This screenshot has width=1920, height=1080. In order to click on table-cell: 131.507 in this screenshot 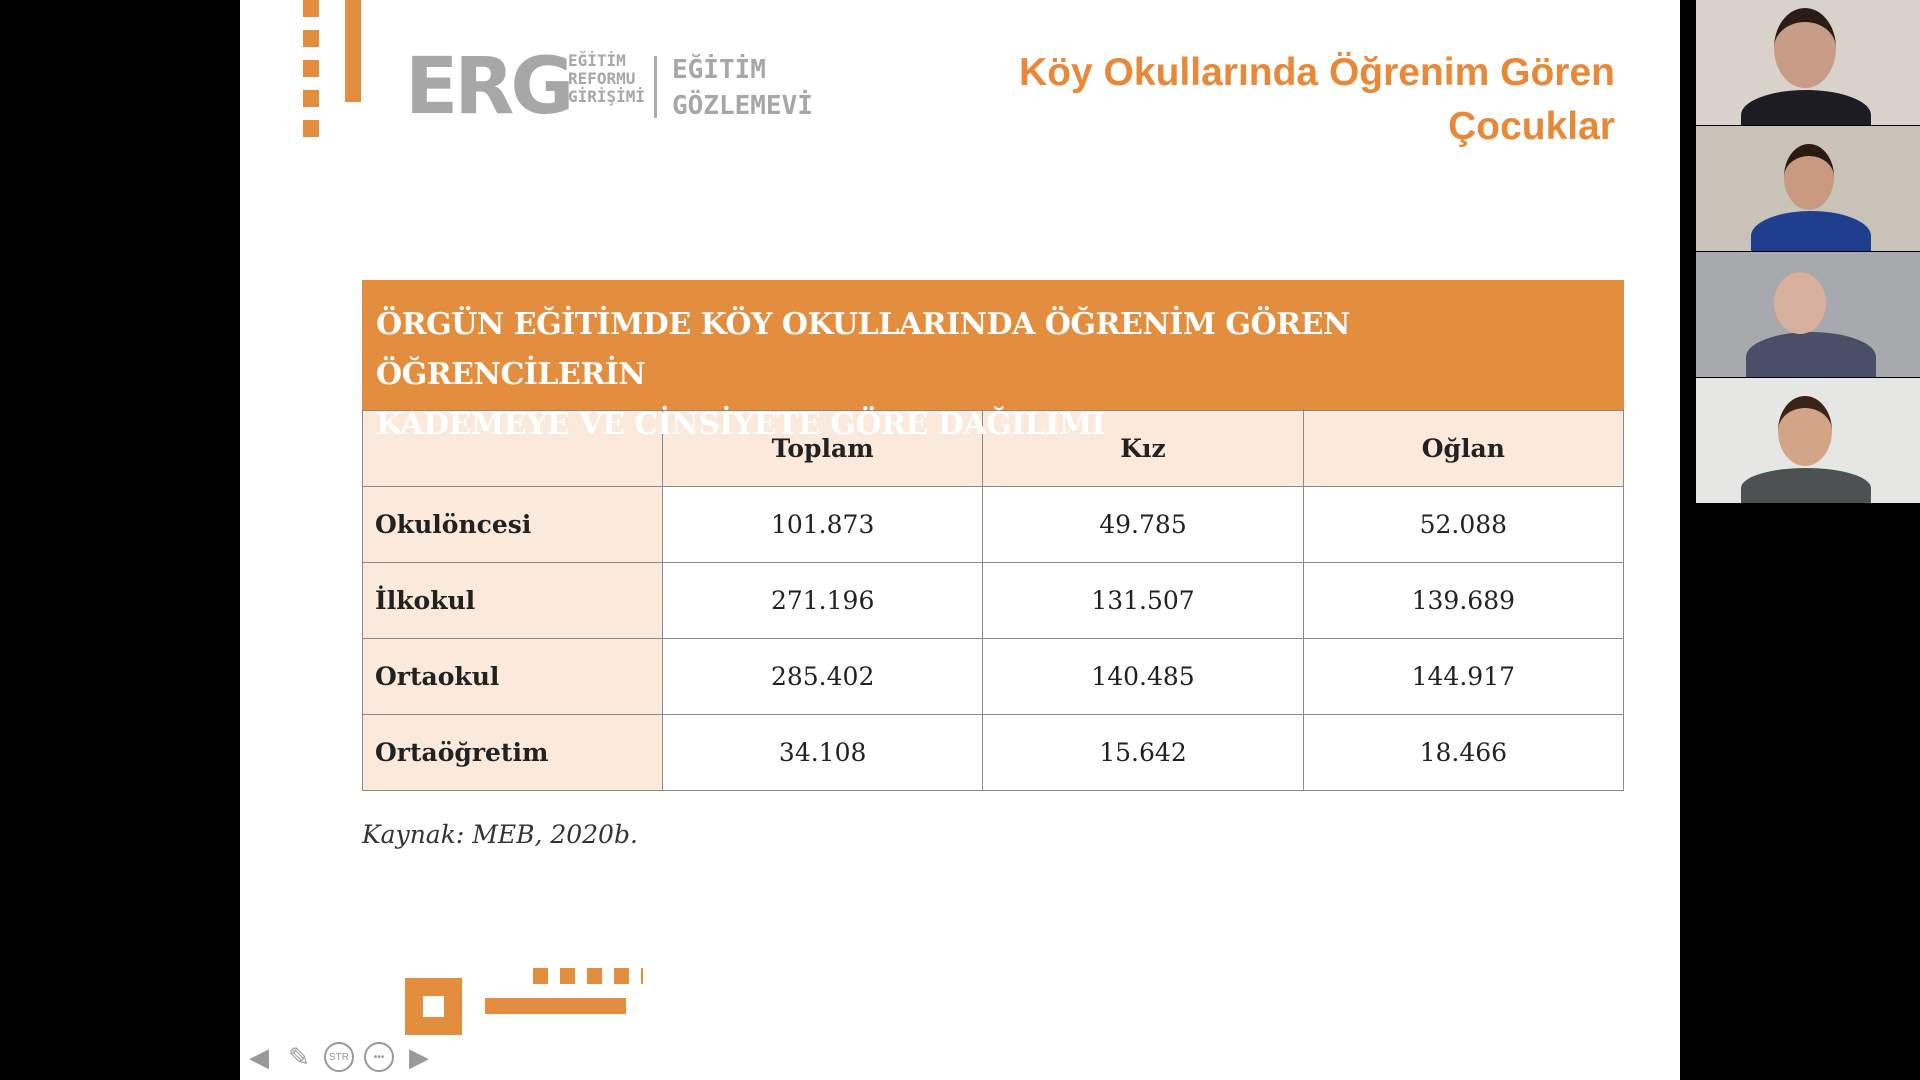, I will do `click(1143, 600)`.